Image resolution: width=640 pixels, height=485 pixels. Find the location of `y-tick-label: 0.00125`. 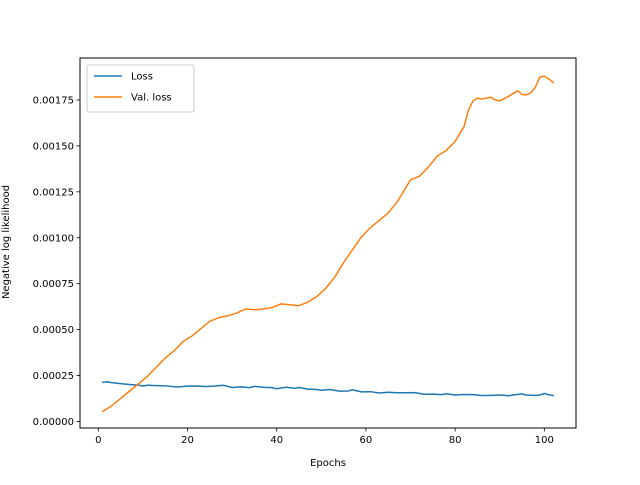

y-tick-label: 0.00125 is located at coordinates (53, 192).